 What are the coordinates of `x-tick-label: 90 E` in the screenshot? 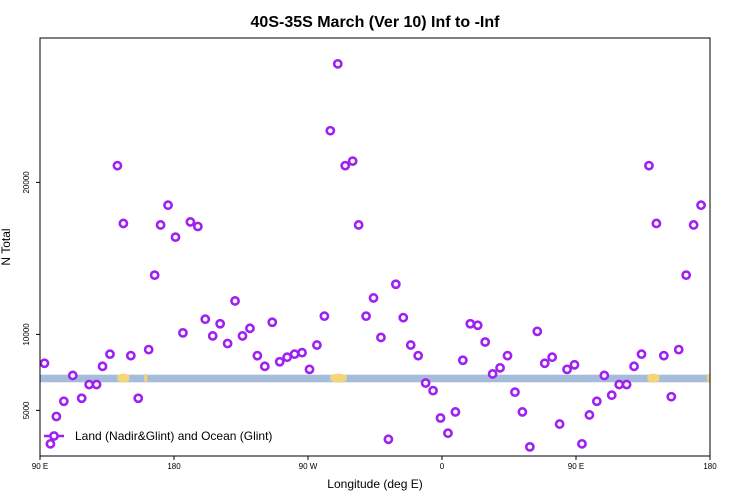 It's located at (40, 466).